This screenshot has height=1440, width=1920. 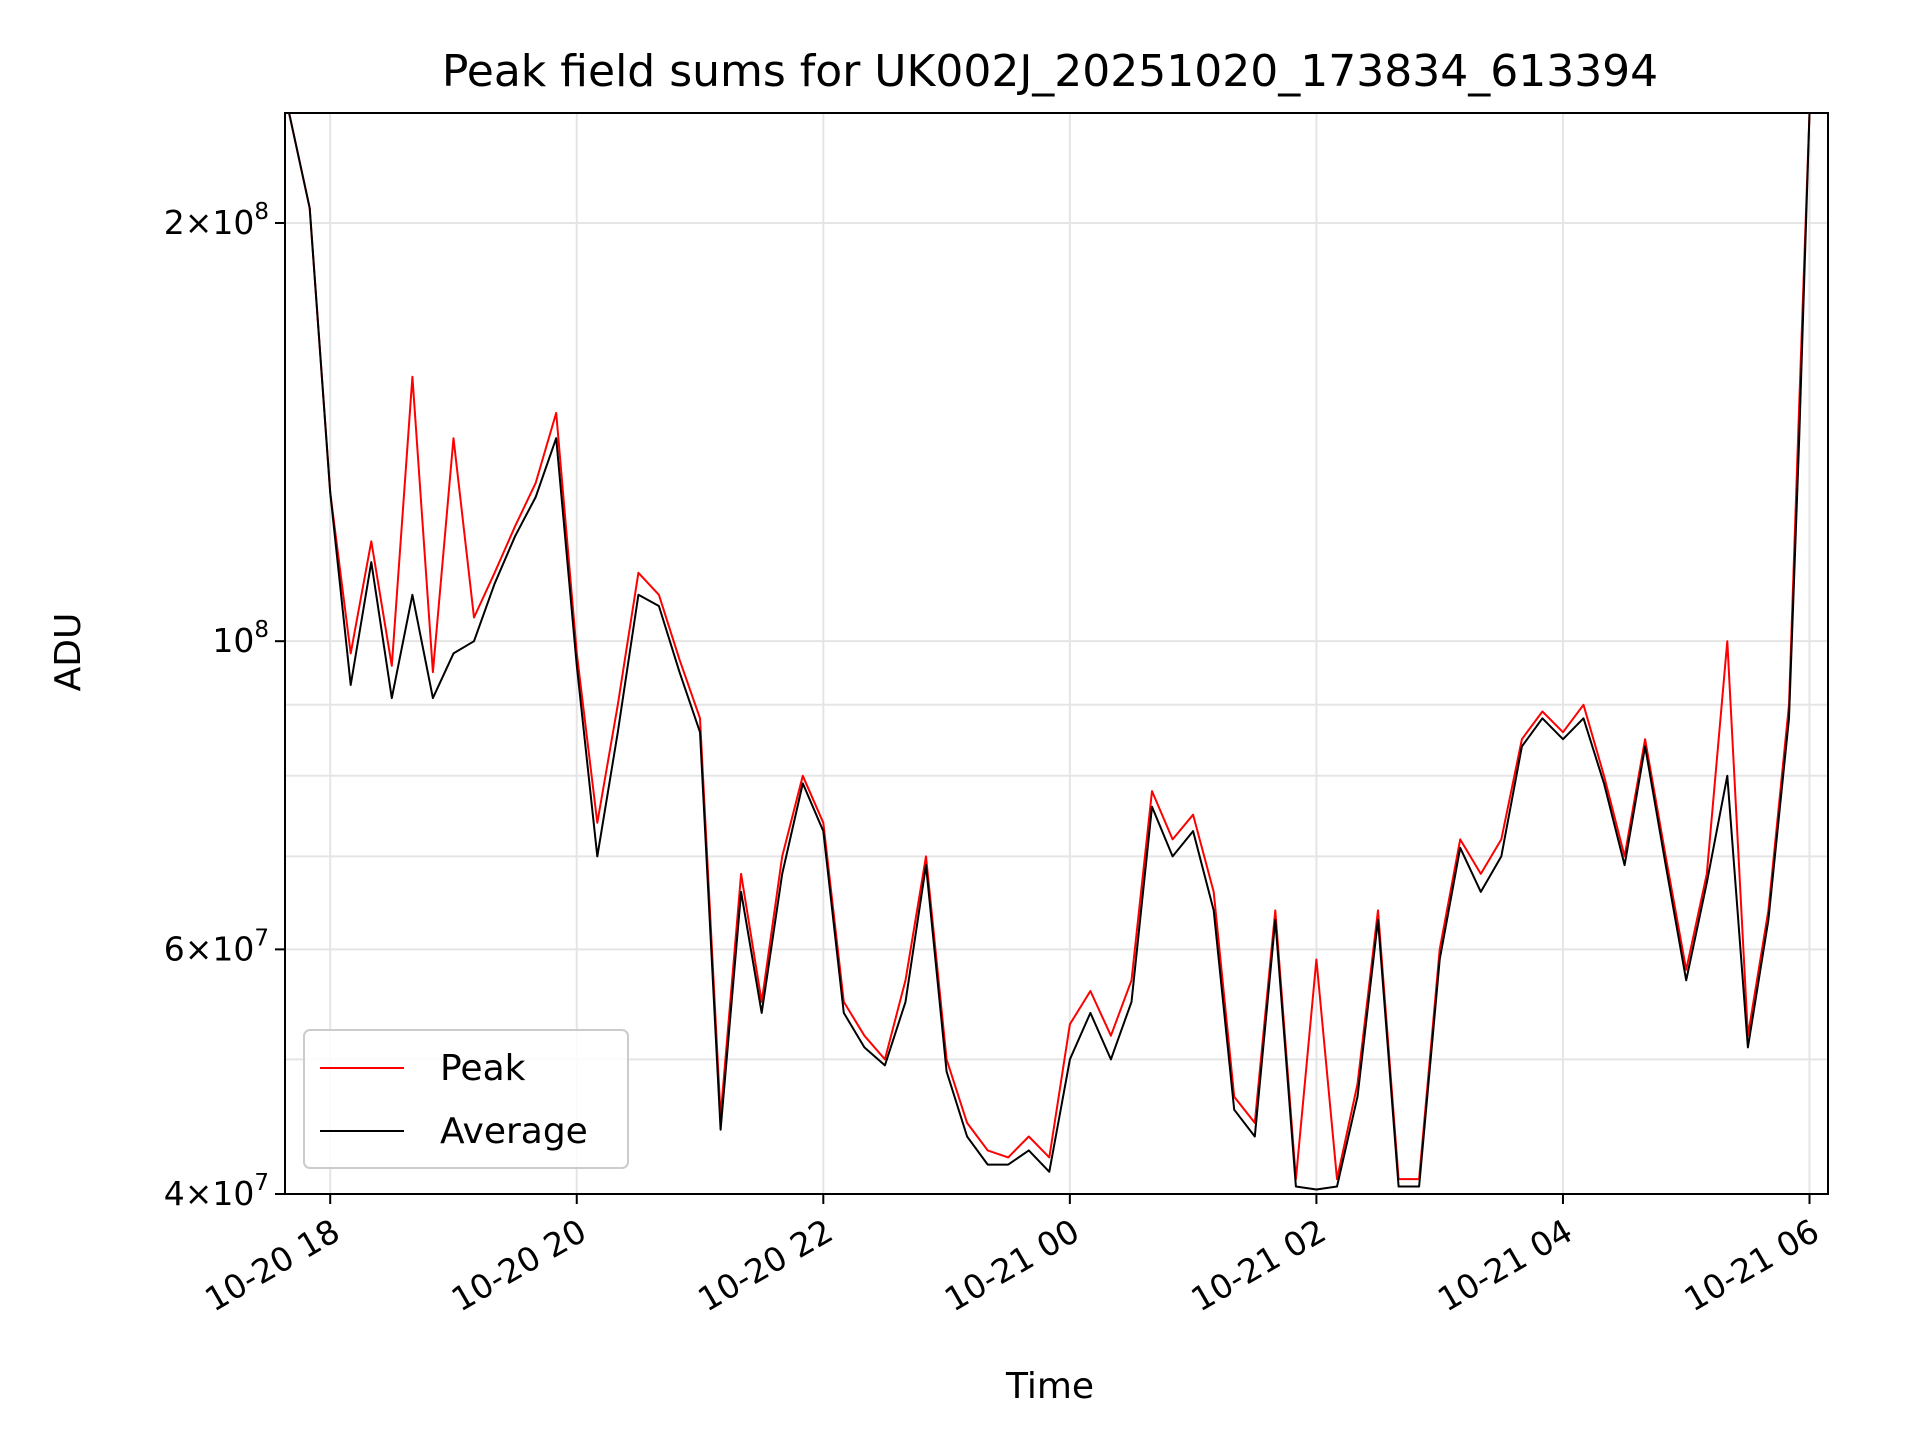 I want to click on y-tick-label: 108, so click(x=240, y=638).